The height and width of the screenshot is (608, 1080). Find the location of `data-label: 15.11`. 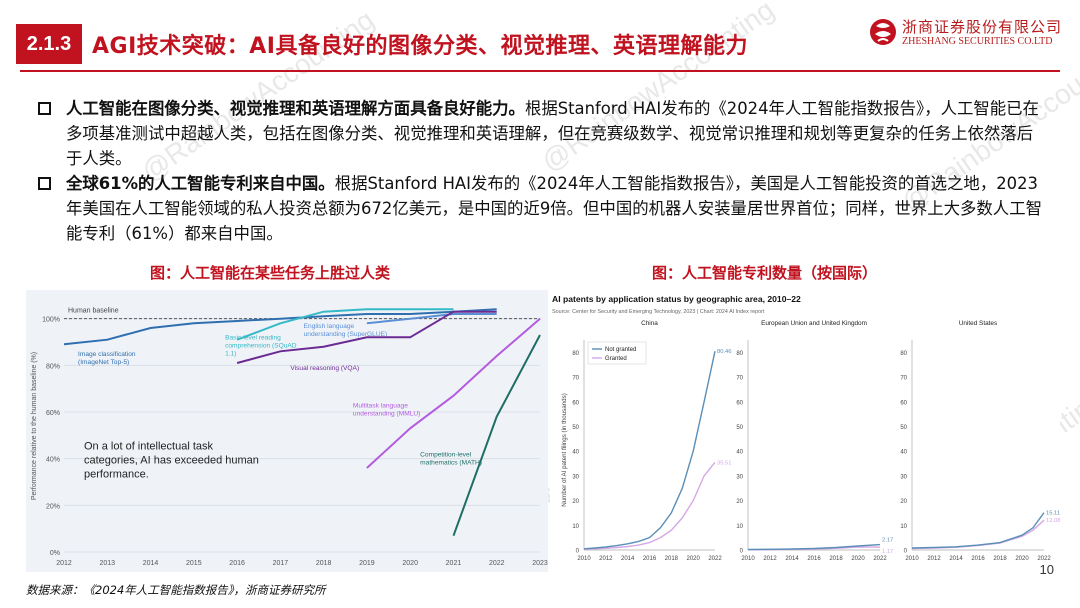

data-label: 15.11 is located at coordinates (1053, 514).